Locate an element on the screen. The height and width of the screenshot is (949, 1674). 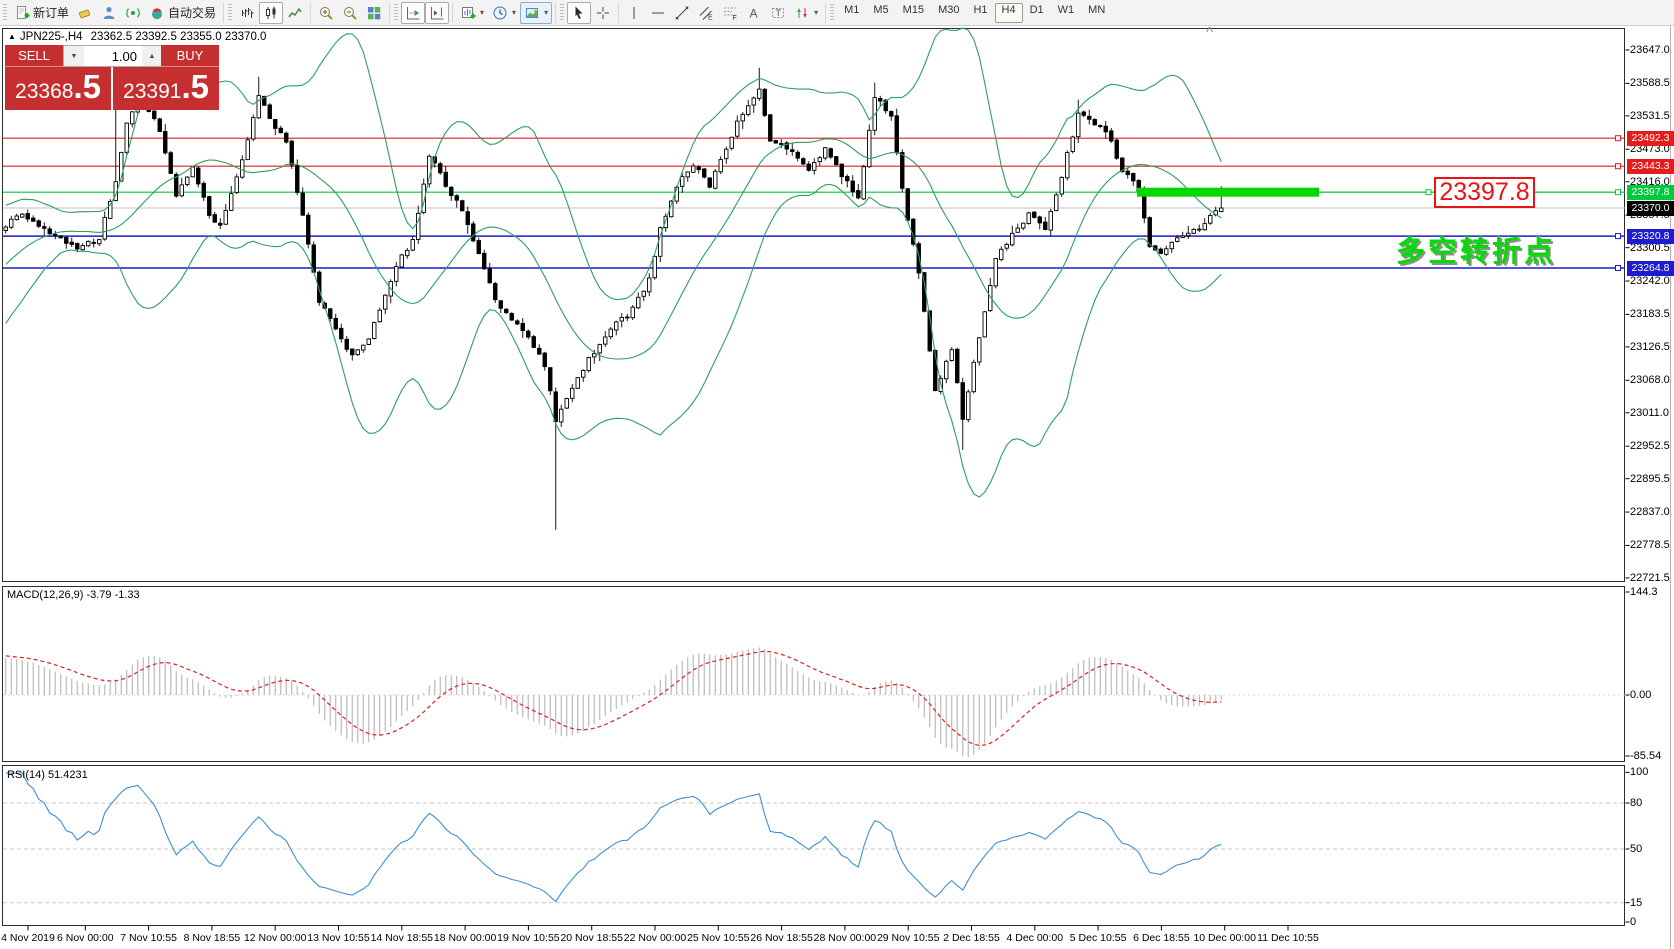
horizontal-line-icon is located at coordinates (658, 13).